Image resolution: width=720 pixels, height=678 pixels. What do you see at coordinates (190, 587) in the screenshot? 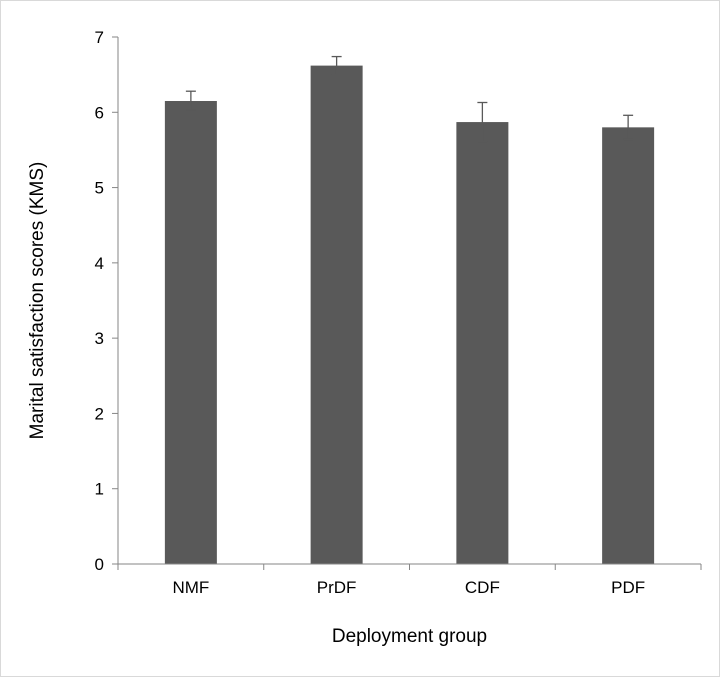
I see `x-tick-label-nmf: NMF` at bounding box center [190, 587].